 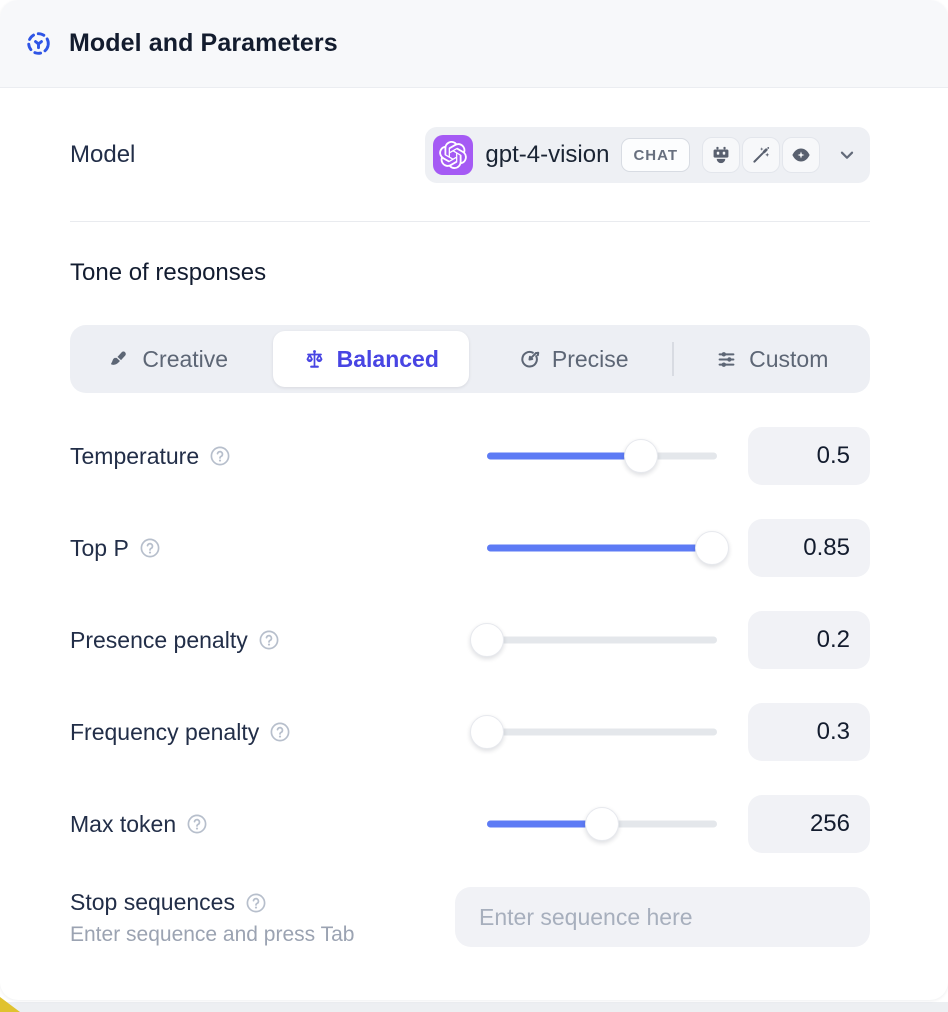 I want to click on stop-sequences-helper: Enter sequence and press Tab, so click(x=212, y=934).